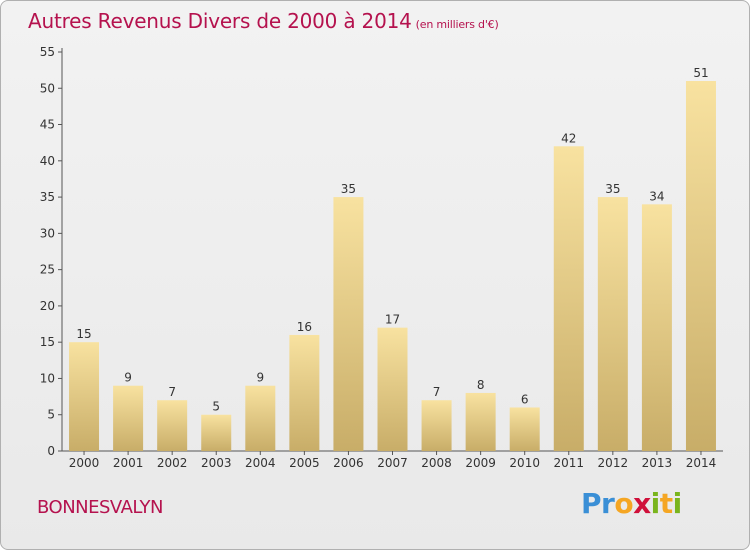 The height and width of the screenshot is (550, 750). Describe the element at coordinates (481, 385) in the screenshot. I see `bar-value-label: 8` at that location.